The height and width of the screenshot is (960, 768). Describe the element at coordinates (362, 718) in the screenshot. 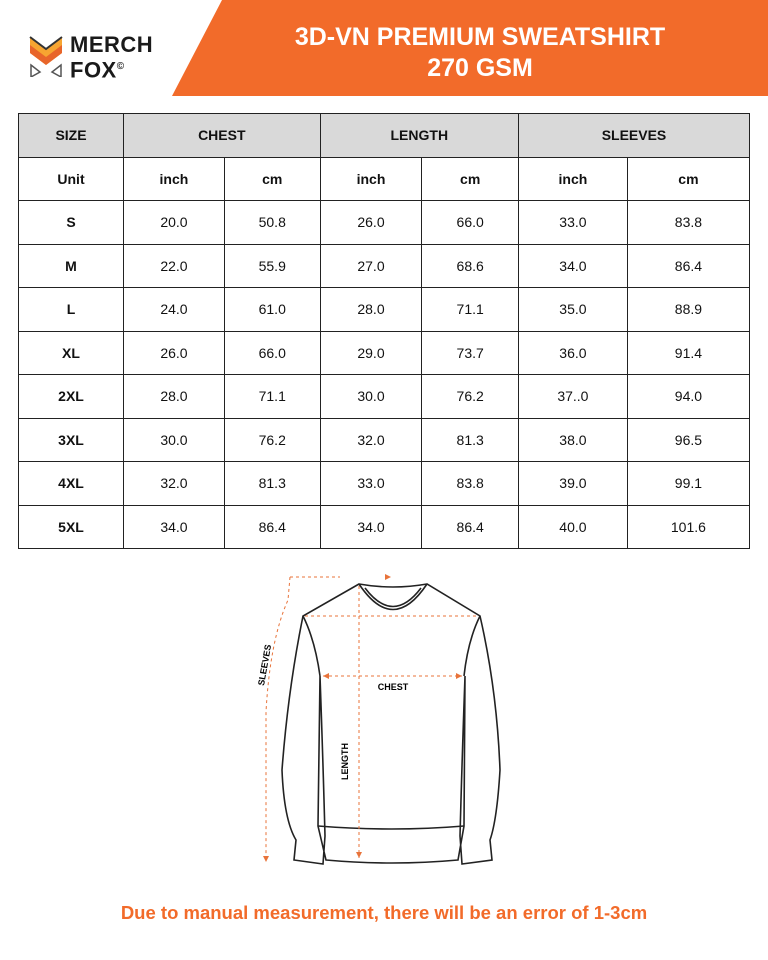

I see `arrow-heads` at that location.